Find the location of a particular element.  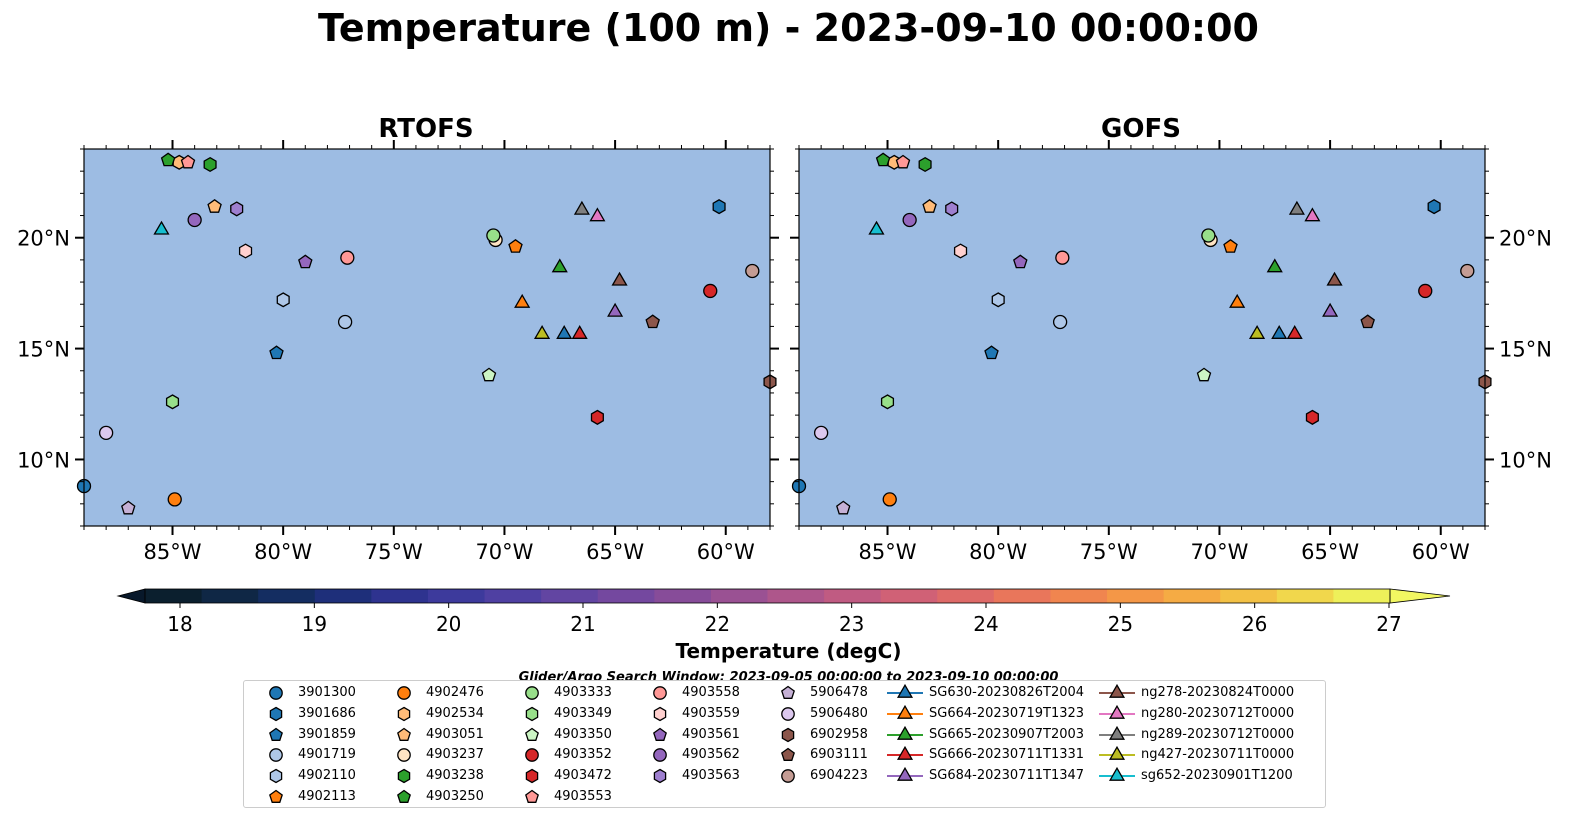

legend-label: 5906478 is located at coordinates (839, 692).